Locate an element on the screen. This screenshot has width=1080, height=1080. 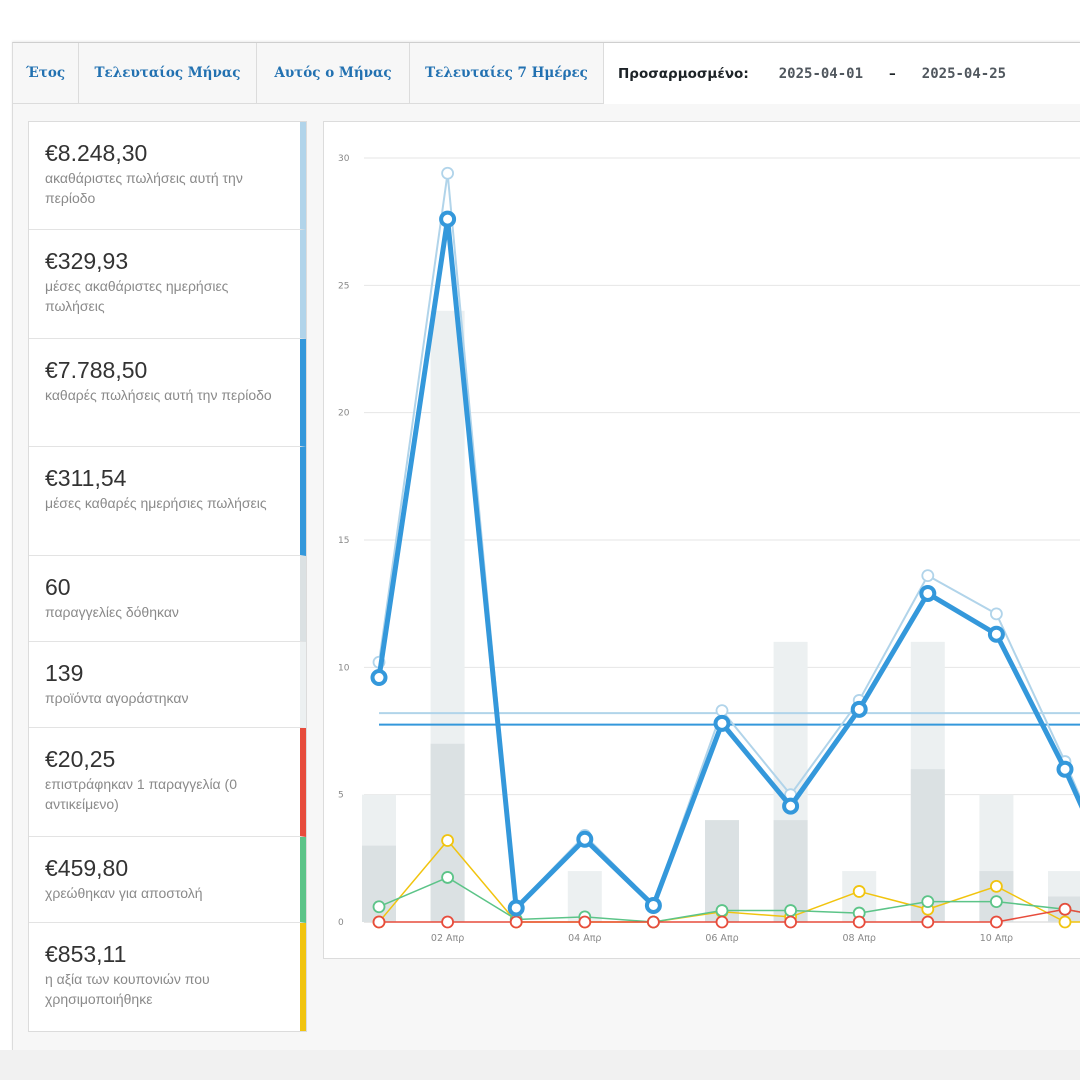
y-tick-label: 10 is located at coordinates (344, 668).